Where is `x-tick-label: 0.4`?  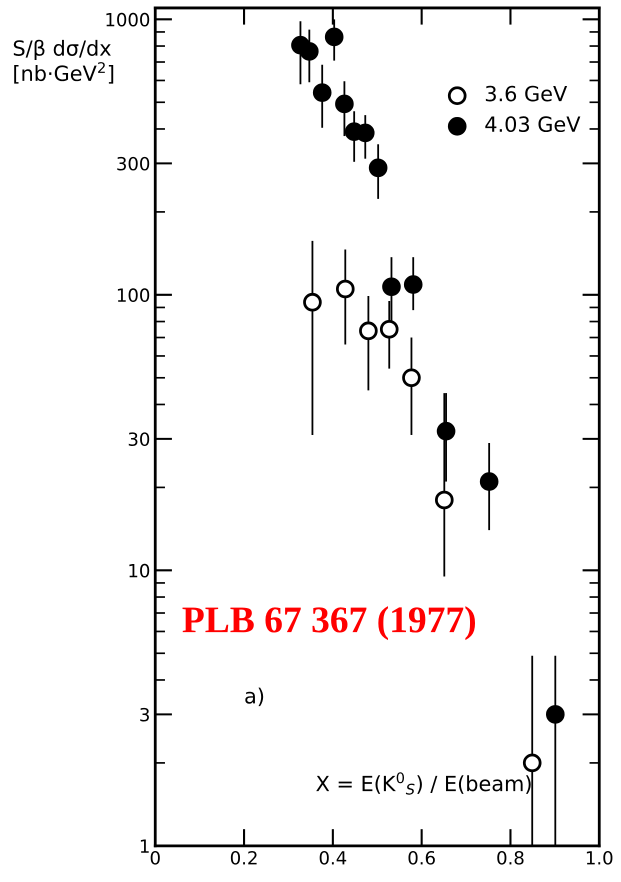 x-tick-label: 0.4 is located at coordinates (333, 858).